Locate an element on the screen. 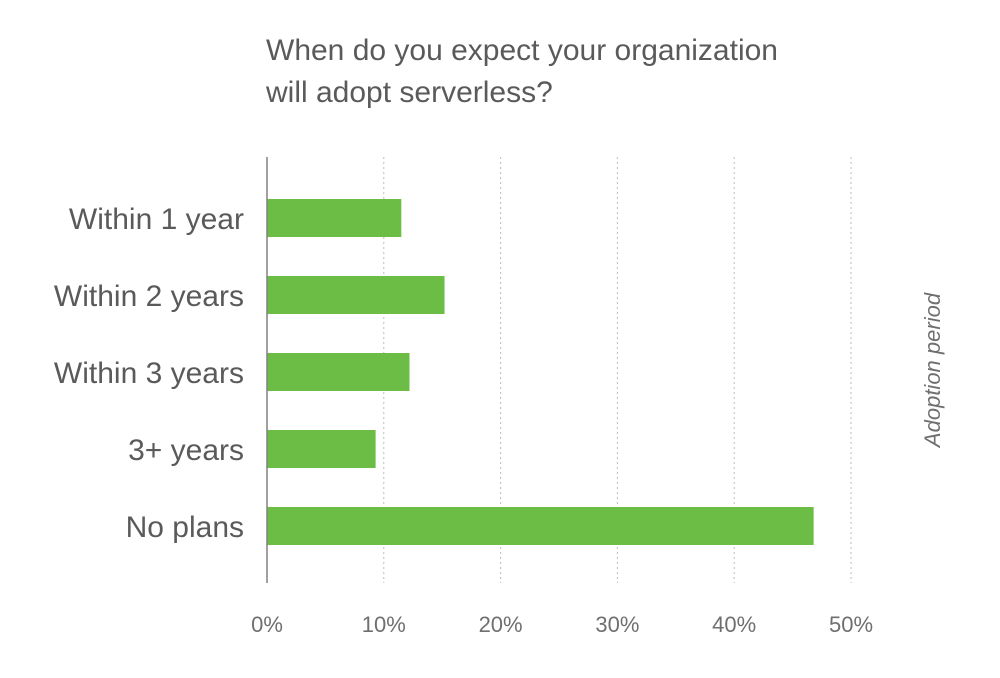 This screenshot has height=678, width=1000. x-tick-label: 40% is located at coordinates (734, 624).